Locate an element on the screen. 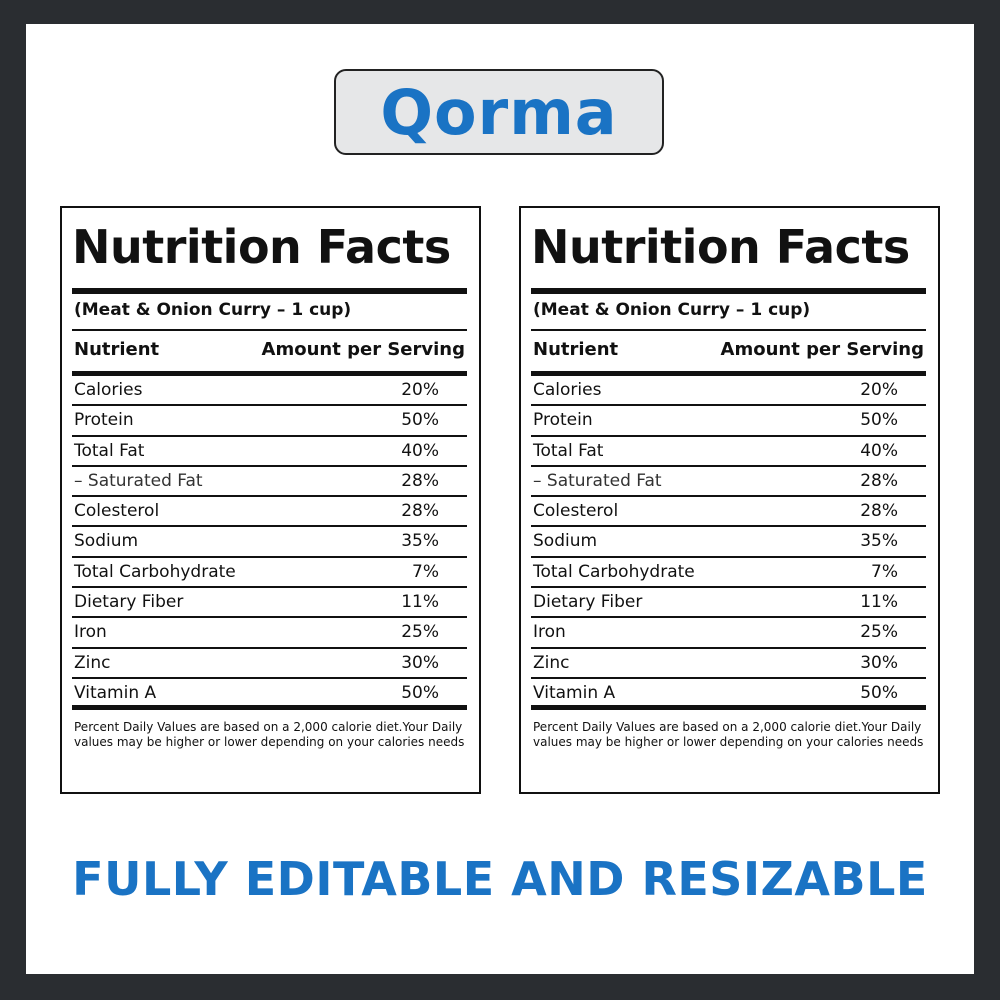  page-title: Qorma is located at coordinates (499, 112).